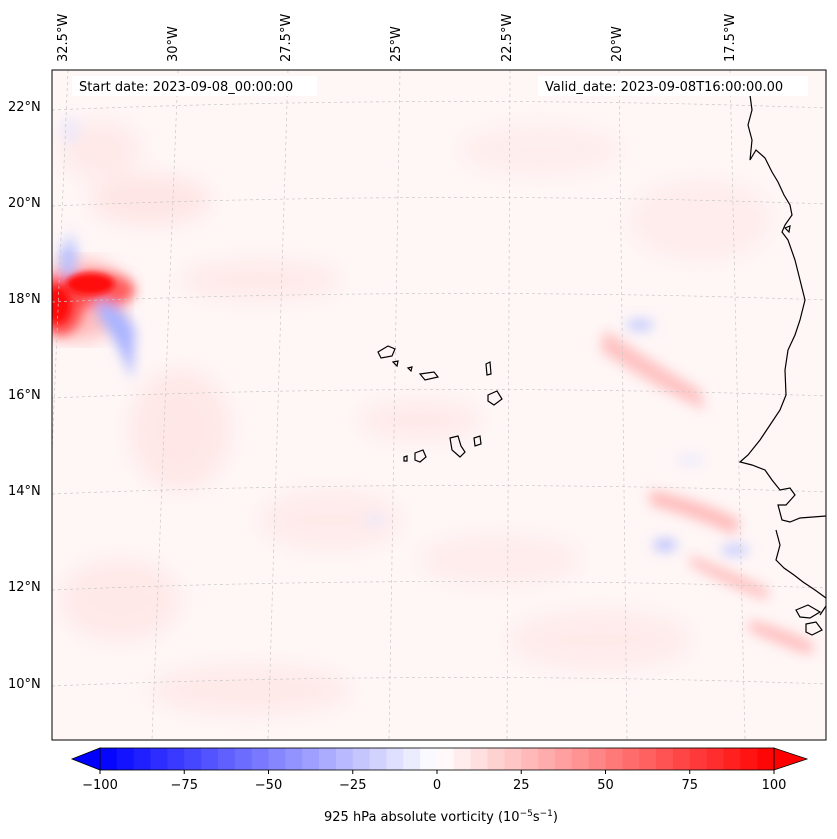  What do you see at coordinates (268, 785) in the screenshot?
I see `colorbar-tick-label: −50` at bounding box center [268, 785].